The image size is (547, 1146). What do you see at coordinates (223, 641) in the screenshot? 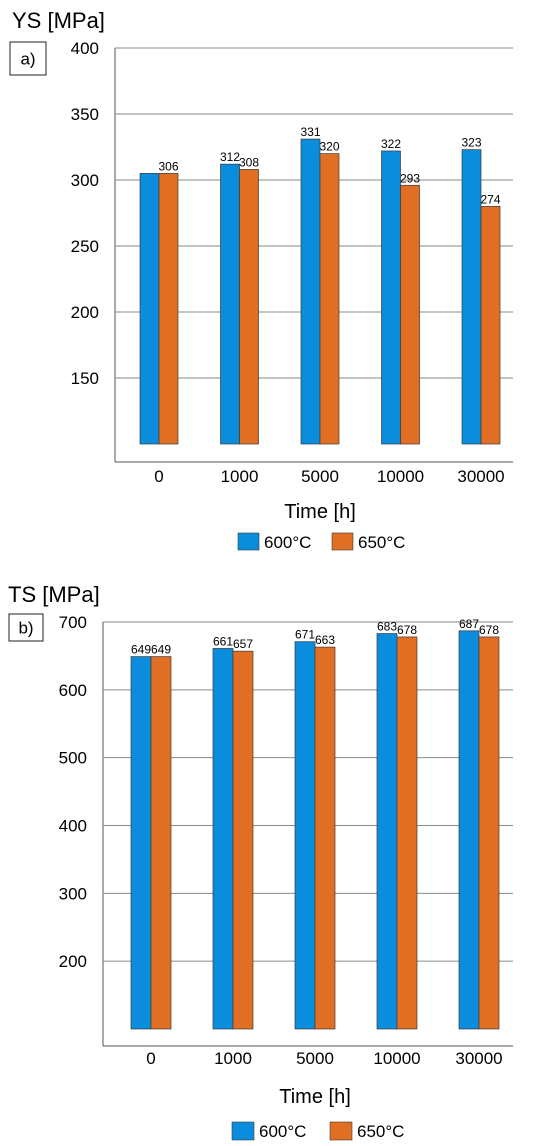
I see `data-label: 661` at bounding box center [223, 641].